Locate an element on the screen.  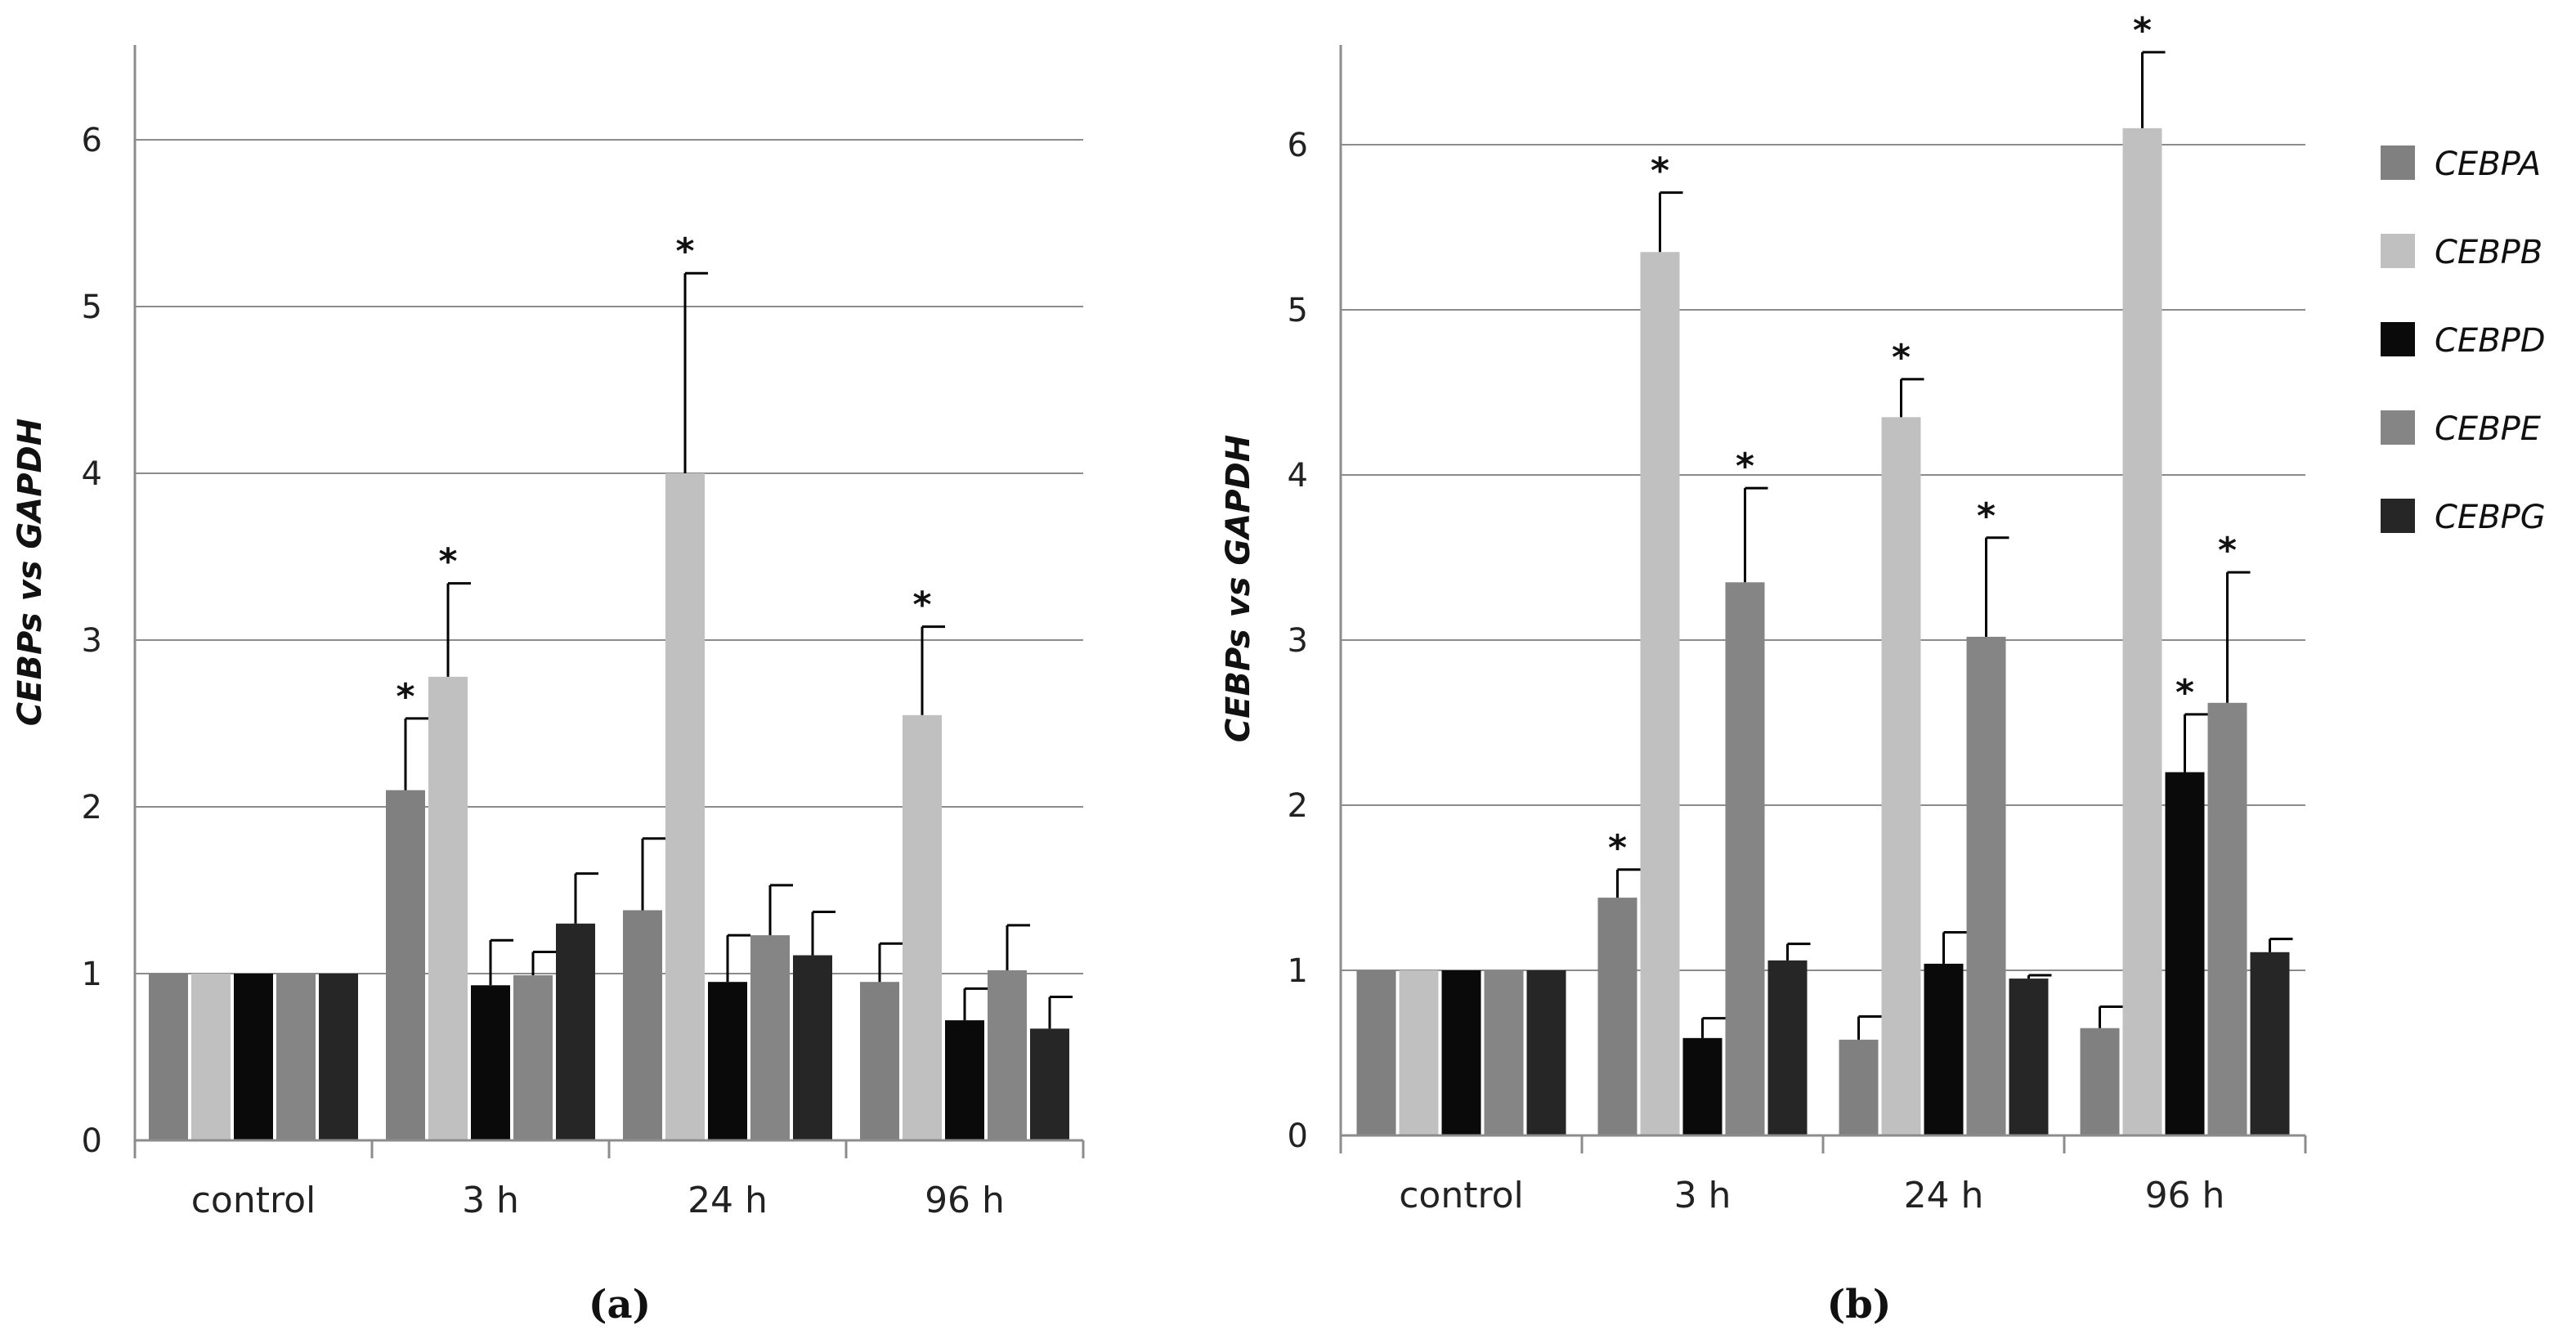
legend: CEBPA CEBPB CEBPD CEBPE CEBPG is located at coordinates (2463, 341).